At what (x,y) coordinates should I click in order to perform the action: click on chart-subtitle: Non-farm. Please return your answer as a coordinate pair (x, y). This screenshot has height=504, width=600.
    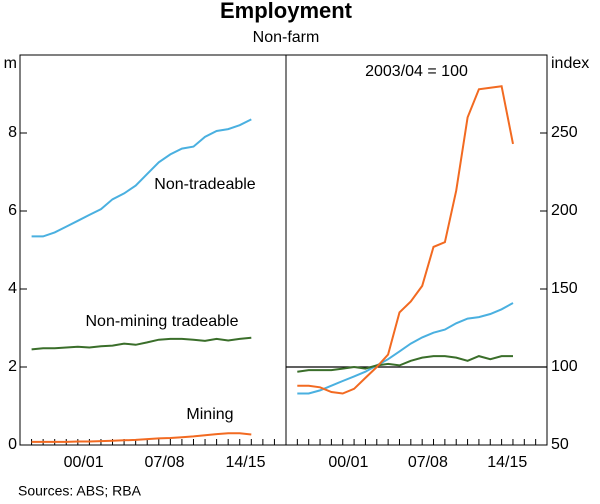
    Looking at the image, I should click on (286, 37).